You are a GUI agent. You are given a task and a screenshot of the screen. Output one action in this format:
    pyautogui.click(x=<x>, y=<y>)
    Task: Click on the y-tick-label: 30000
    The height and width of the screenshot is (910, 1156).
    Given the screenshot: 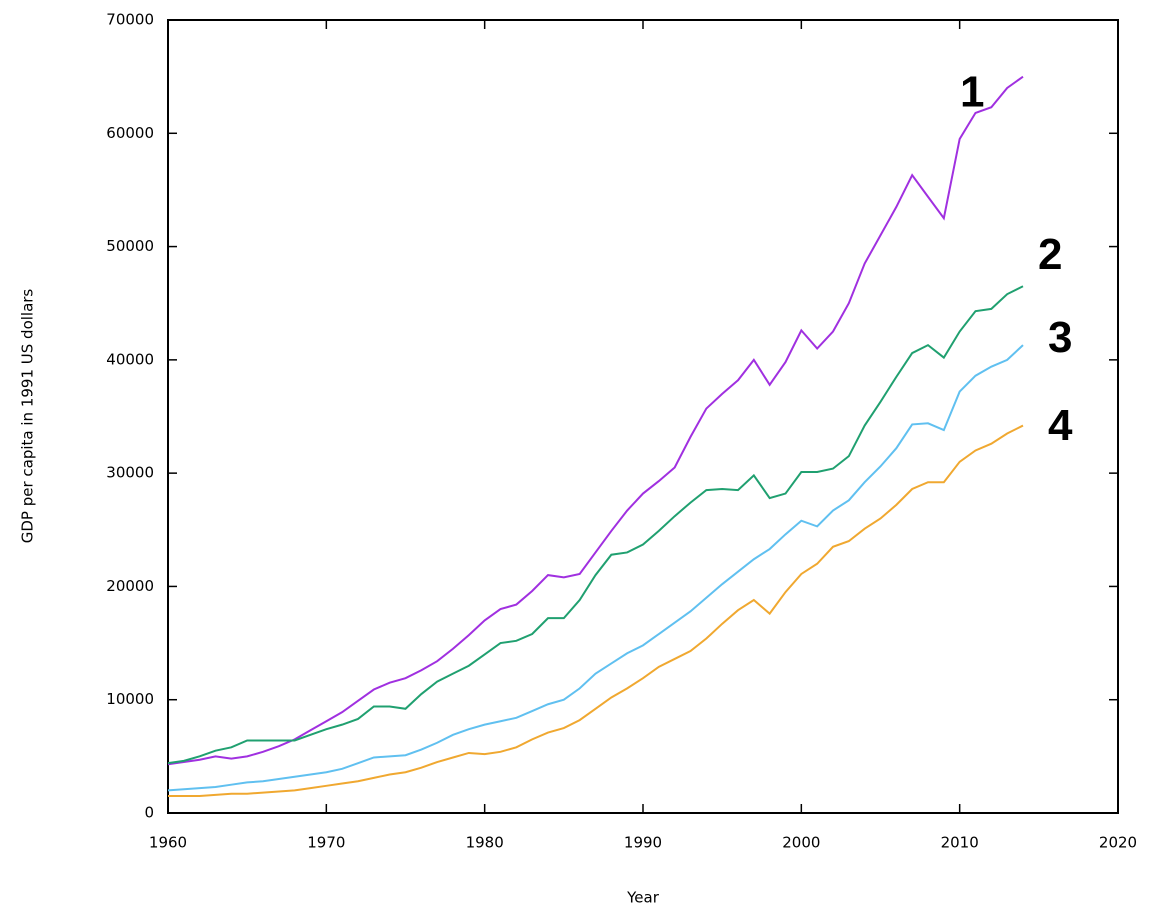 What is the action you would take?
    pyautogui.click(x=130, y=473)
    